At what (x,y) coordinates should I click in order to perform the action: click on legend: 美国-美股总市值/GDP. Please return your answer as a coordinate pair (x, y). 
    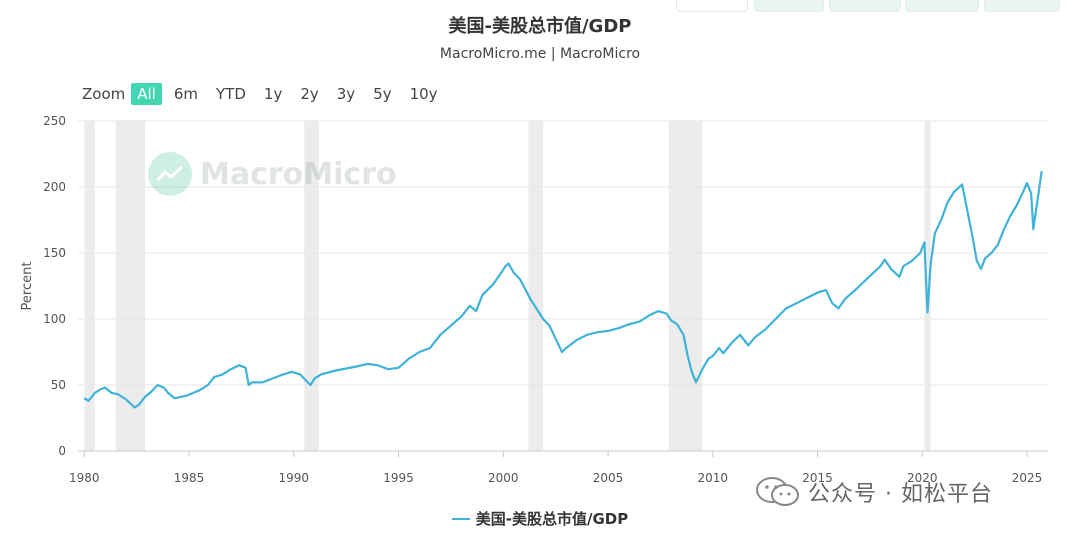
    Looking at the image, I should click on (540, 518).